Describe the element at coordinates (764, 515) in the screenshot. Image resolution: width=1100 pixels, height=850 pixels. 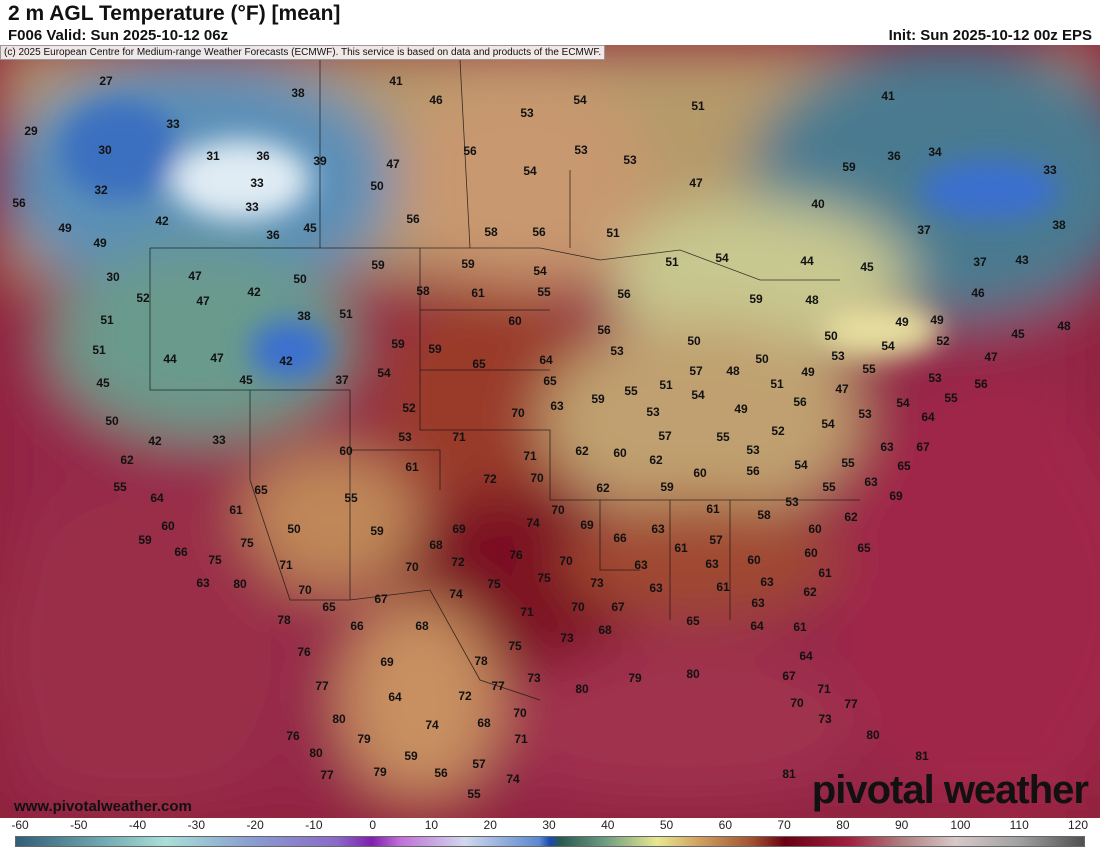
I see `temperature-label: 58` at that location.